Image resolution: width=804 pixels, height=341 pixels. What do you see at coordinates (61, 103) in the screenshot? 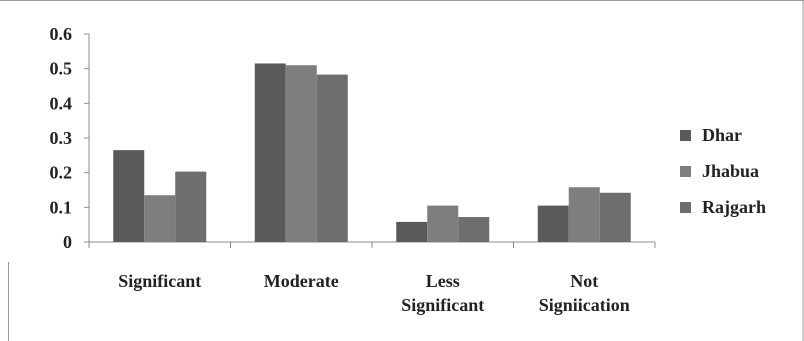
I see `y-tick-label: 0.4` at bounding box center [61, 103].